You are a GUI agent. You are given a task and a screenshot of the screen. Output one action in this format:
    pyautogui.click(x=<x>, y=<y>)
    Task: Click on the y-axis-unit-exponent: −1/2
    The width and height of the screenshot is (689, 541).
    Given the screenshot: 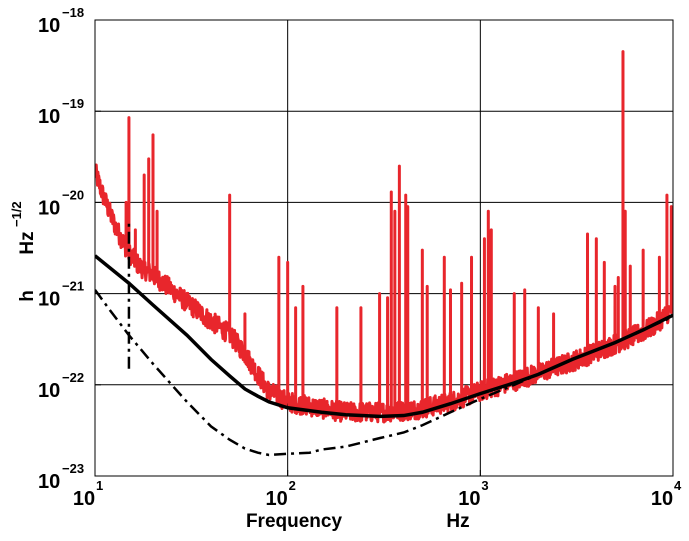 What is the action you would take?
    pyautogui.click(x=16, y=214)
    